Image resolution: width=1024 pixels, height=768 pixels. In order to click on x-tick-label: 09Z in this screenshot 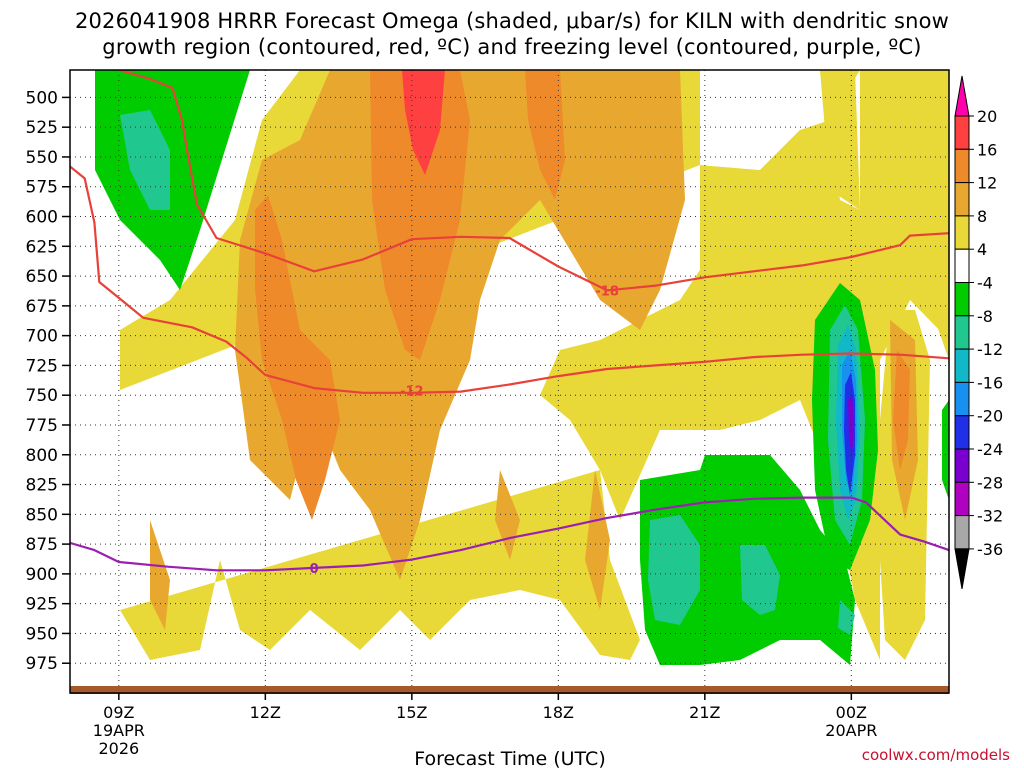, I will do `click(118, 712)`.